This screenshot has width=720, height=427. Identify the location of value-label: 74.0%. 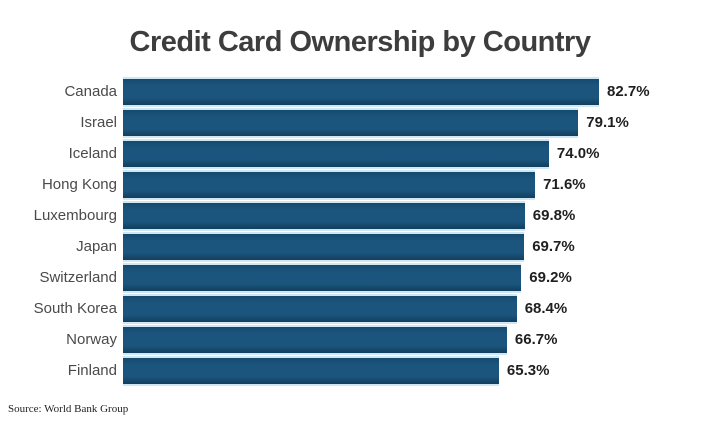
(578, 153).